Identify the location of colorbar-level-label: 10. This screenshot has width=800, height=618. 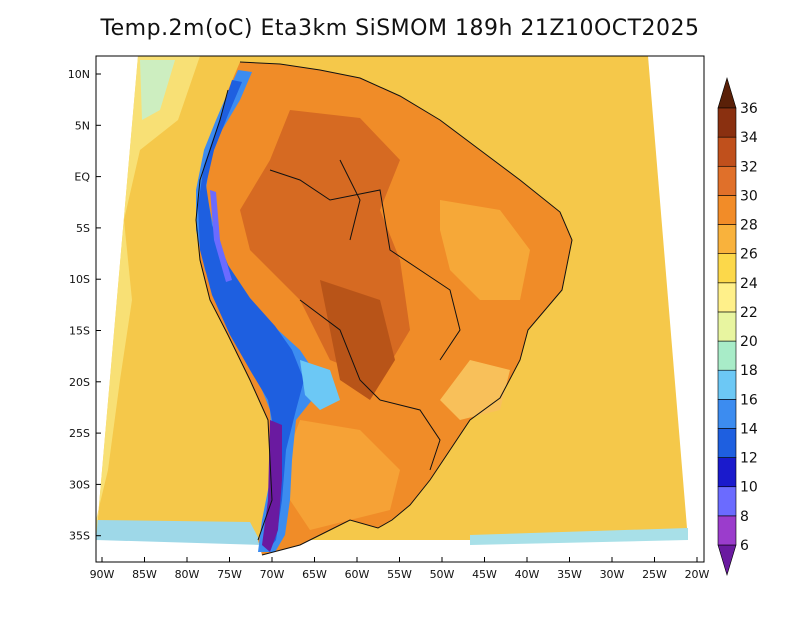
(749, 488).